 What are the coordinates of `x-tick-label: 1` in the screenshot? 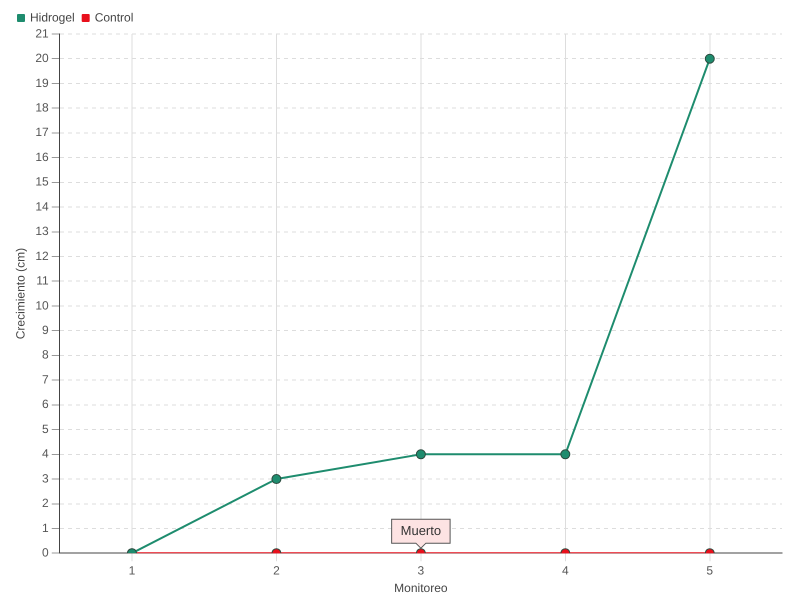 It's located at (132, 571).